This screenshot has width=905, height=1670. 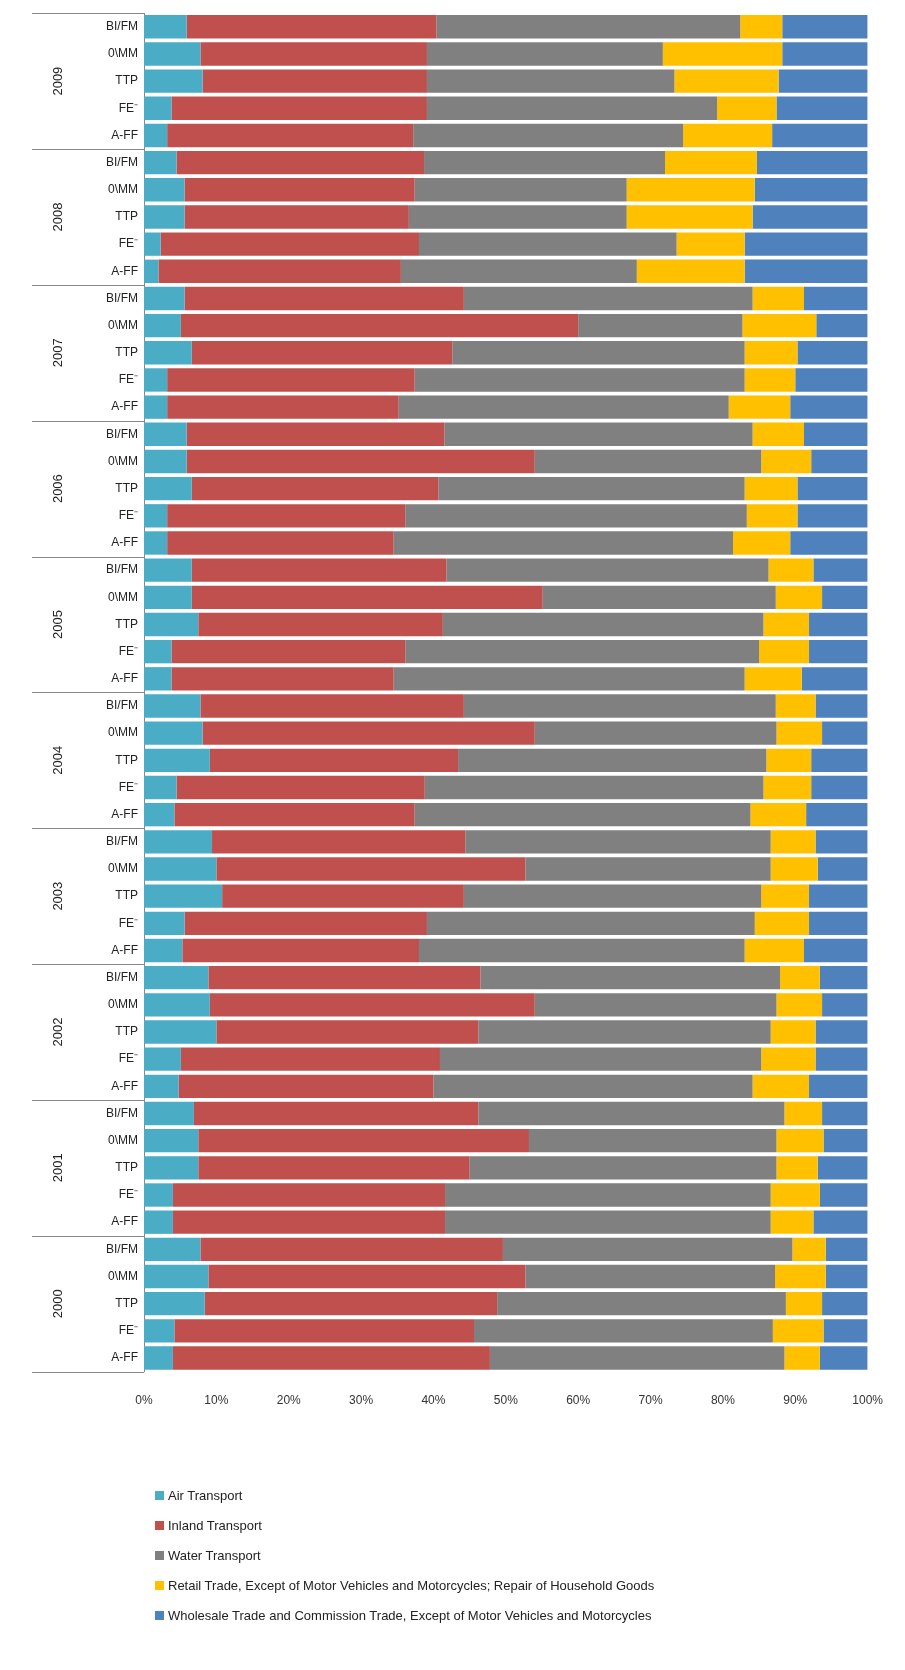 What do you see at coordinates (433, 1400) in the screenshot?
I see `x-tick-label: 40%` at bounding box center [433, 1400].